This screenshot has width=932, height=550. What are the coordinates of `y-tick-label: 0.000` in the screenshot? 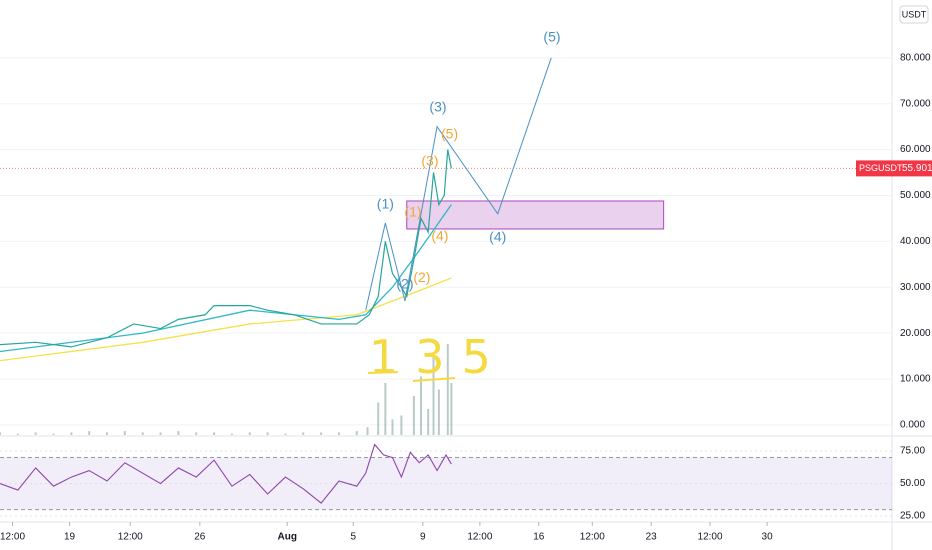 It's located at (912, 425).